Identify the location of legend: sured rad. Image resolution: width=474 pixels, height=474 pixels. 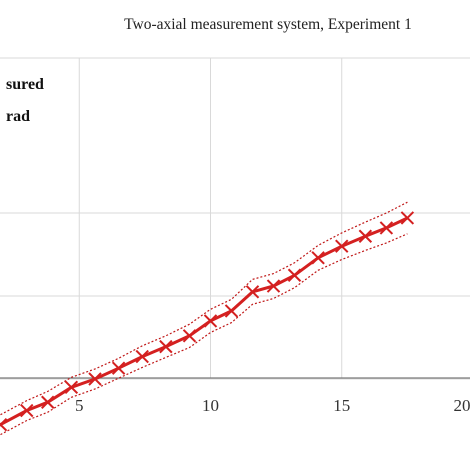
(25, 100).